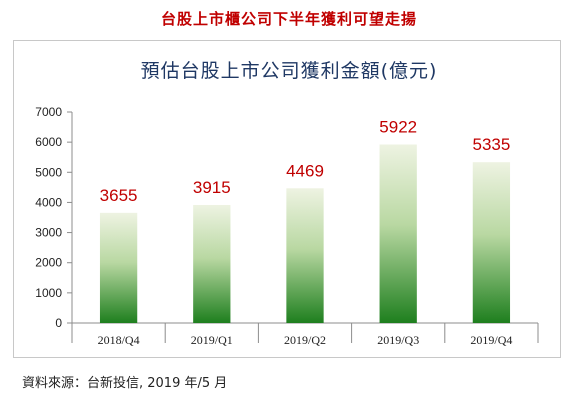 The width and height of the screenshot is (578, 400). What do you see at coordinates (48, 172) in the screenshot?
I see `y-tick-label: 5000` at bounding box center [48, 172].